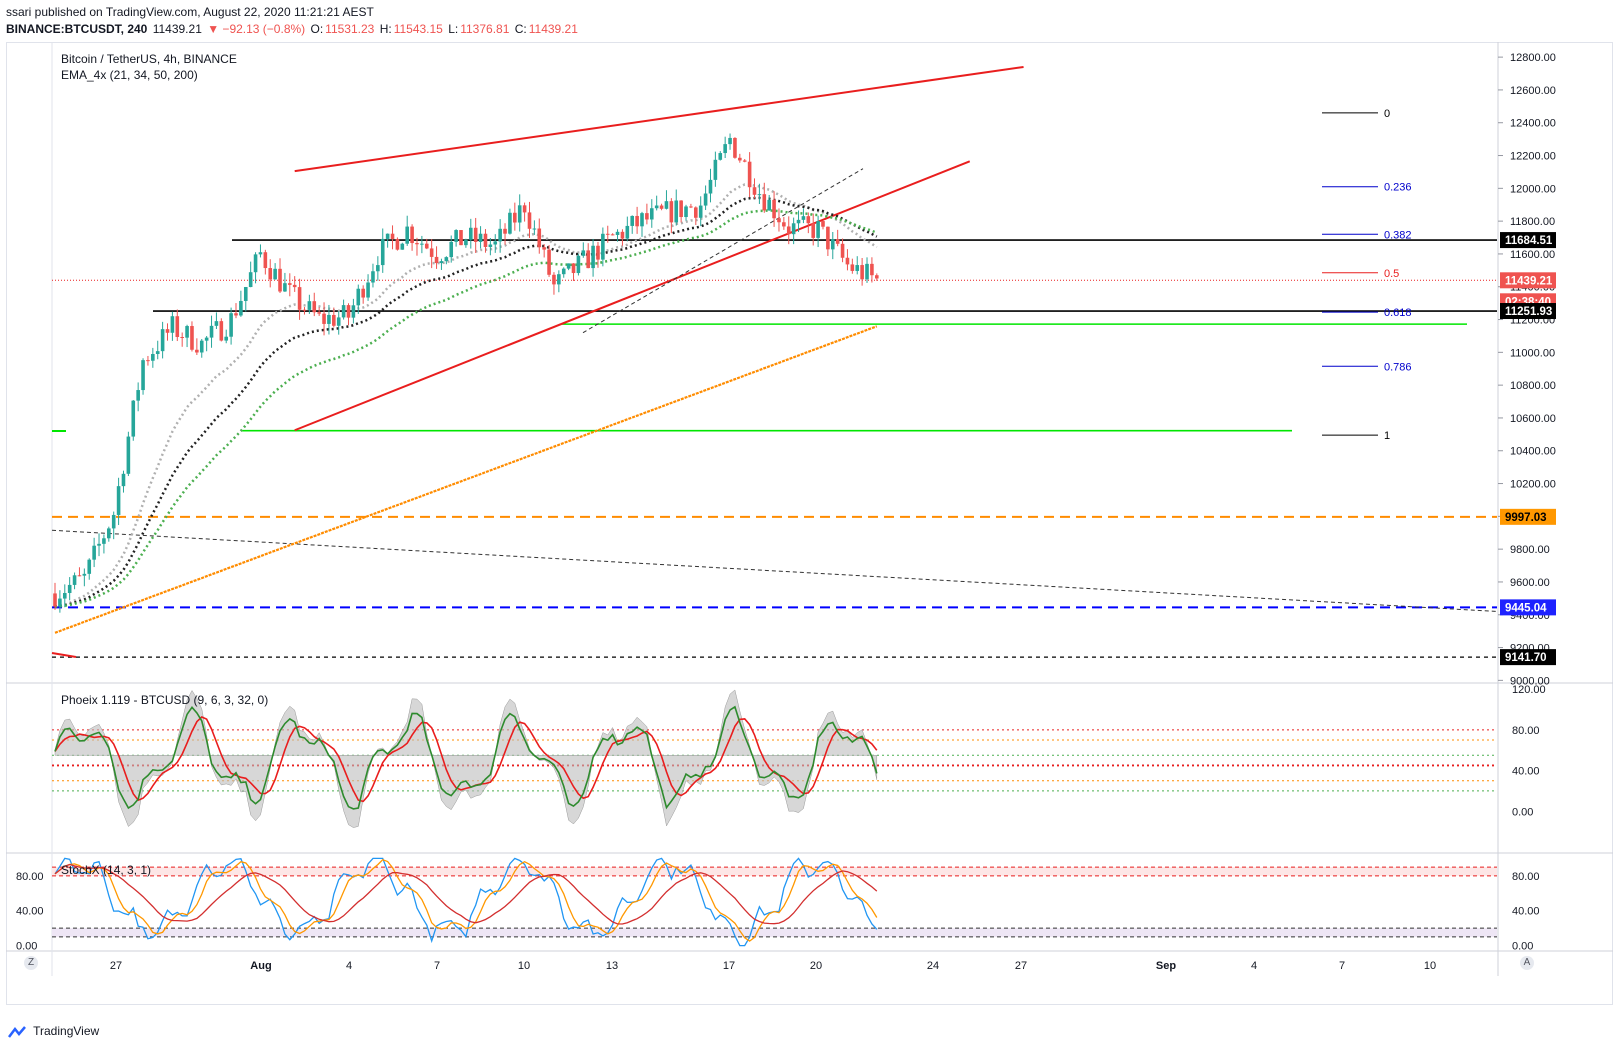 Image resolution: width=1619 pixels, height=1046 pixels. I want to click on time-tick-label: 4, so click(349, 966).